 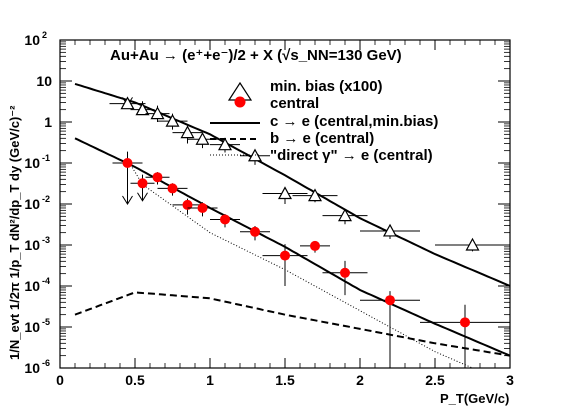 I want to click on legend-label-direct-gamma: "direct γ" → e (central), so click(x=351, y=155).